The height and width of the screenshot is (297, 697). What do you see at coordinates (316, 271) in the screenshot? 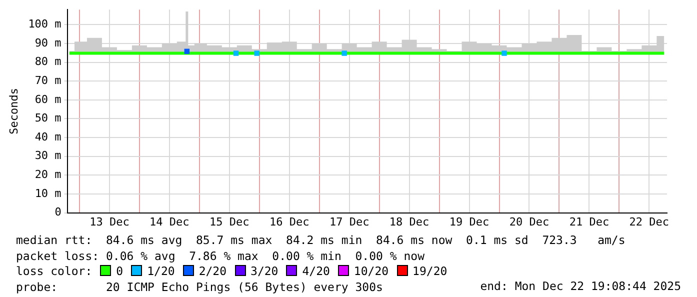
I see `legend-label: 4/20` at bounding box center [316, 271].